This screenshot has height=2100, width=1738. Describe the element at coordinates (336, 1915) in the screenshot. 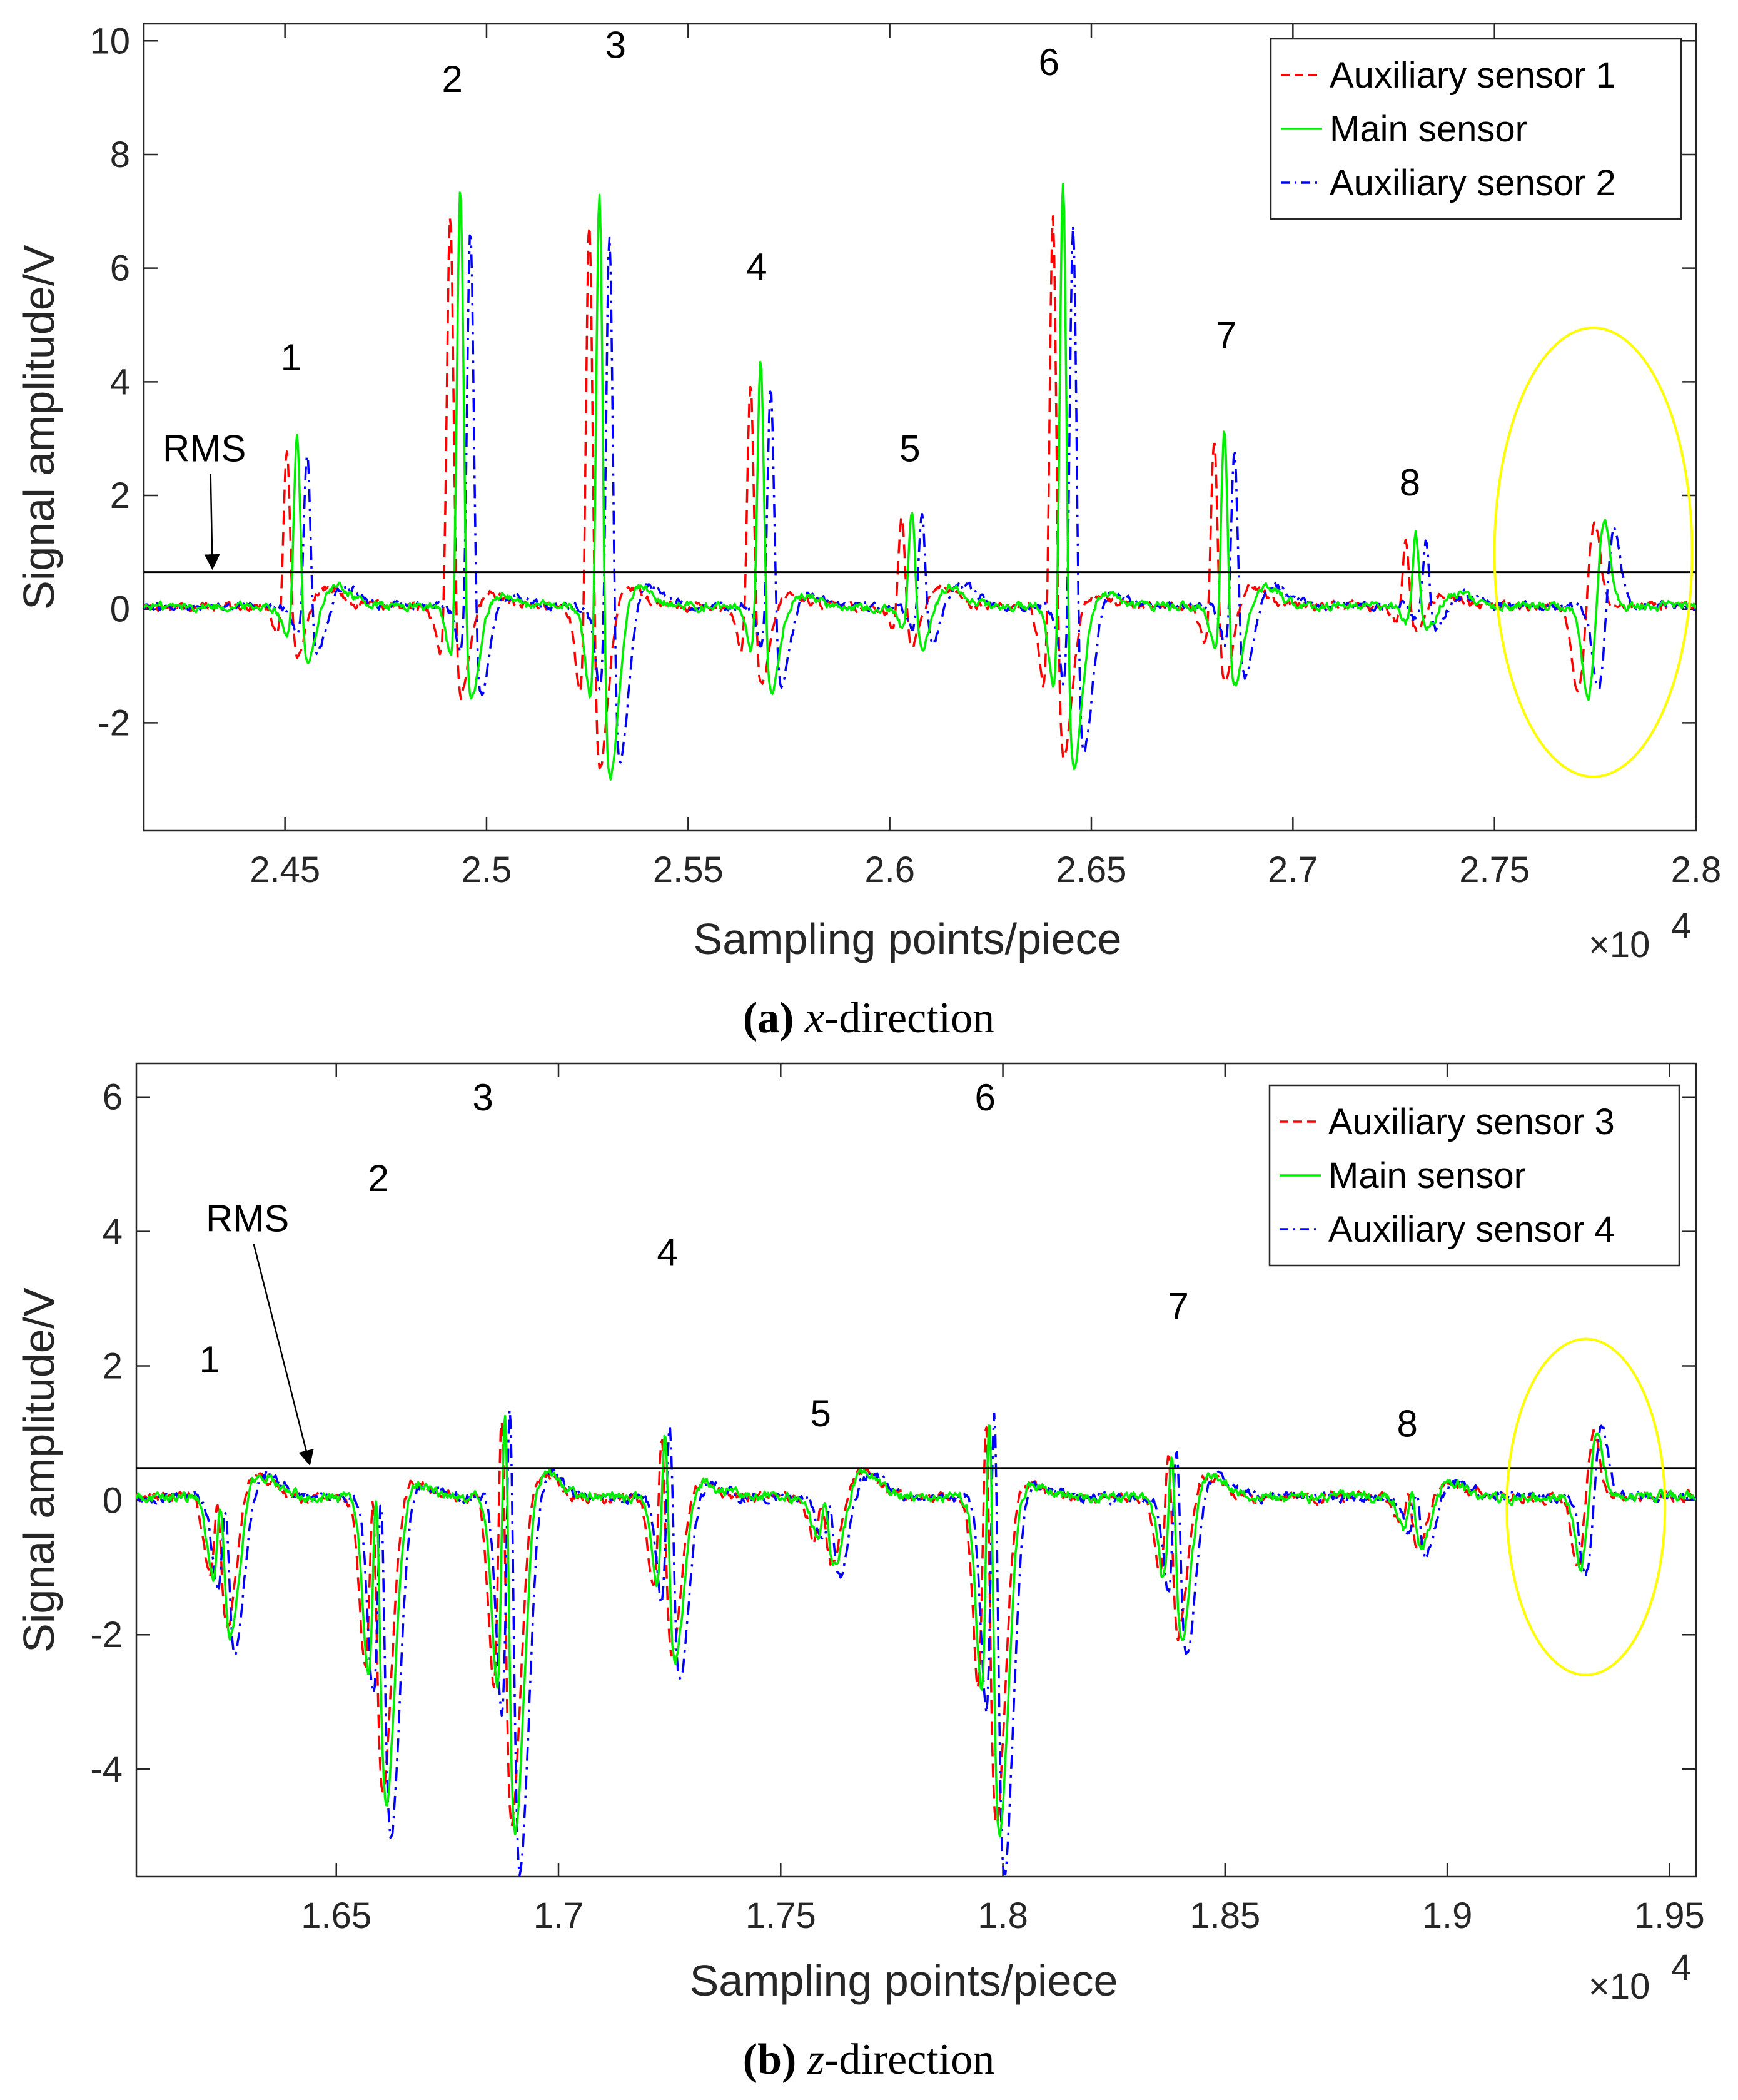

I see `x-tick-label: 1.65` at that location.